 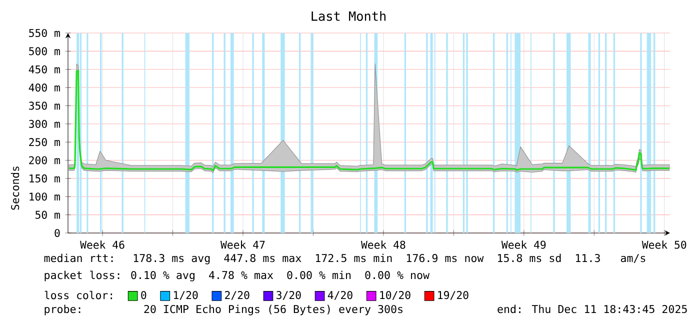 I want to click on y-tick-label: 450 m, so click(x=44, y=69).